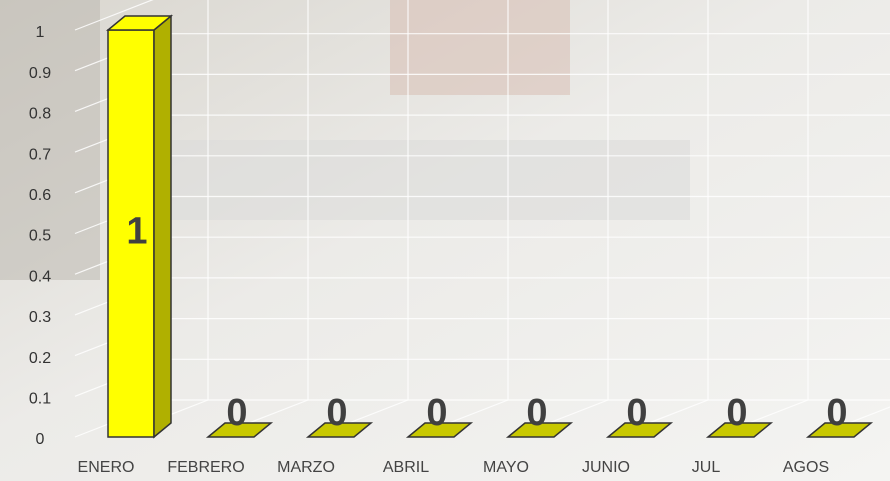 The height and width of the screenshot is (481, 890). What do you see at coordinates (205, 467) in the screenshot?
I see `x-tick-label: FEBRERO` at bounding box center [205, 467].